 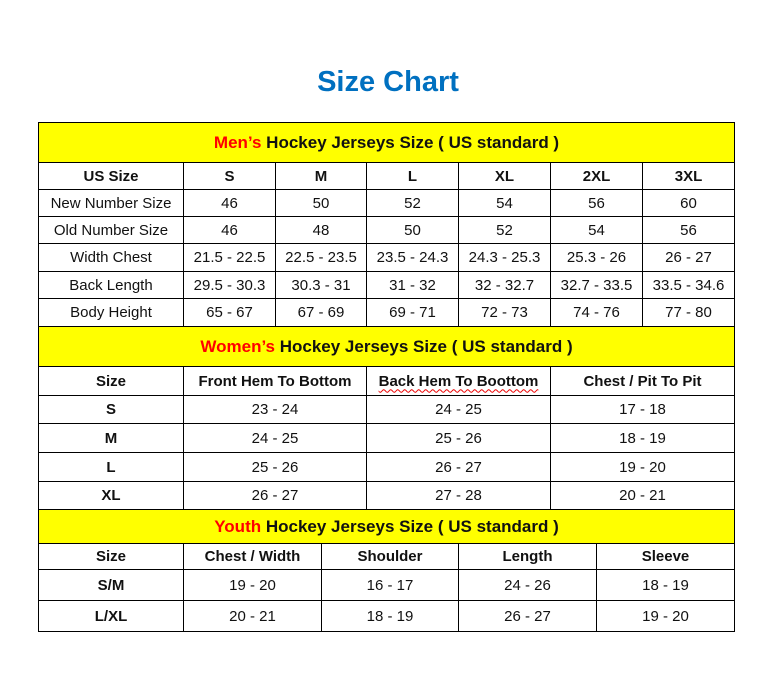 What do you see at coordinates (111, 585) in the screenshot?
I see `row-label: S/M` at bounding box center [111, 585].